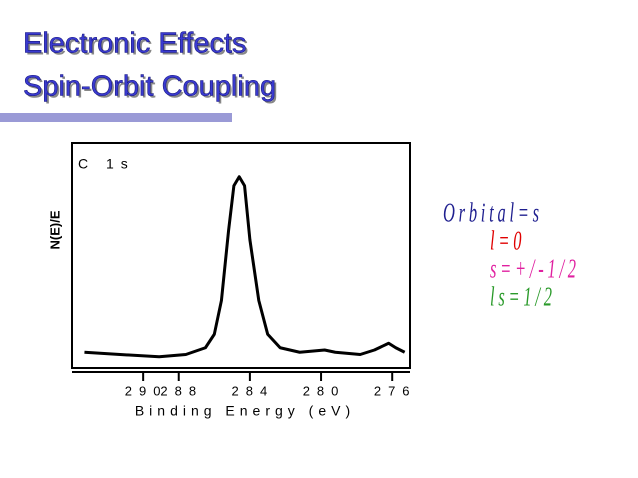 The height and width of the screenshot is (478, 638). What do you see at coordinates (245, 411) in the screenshot?
I see `x-axis-label: Binding Energy (eV)` at bounding box center [245, 411].